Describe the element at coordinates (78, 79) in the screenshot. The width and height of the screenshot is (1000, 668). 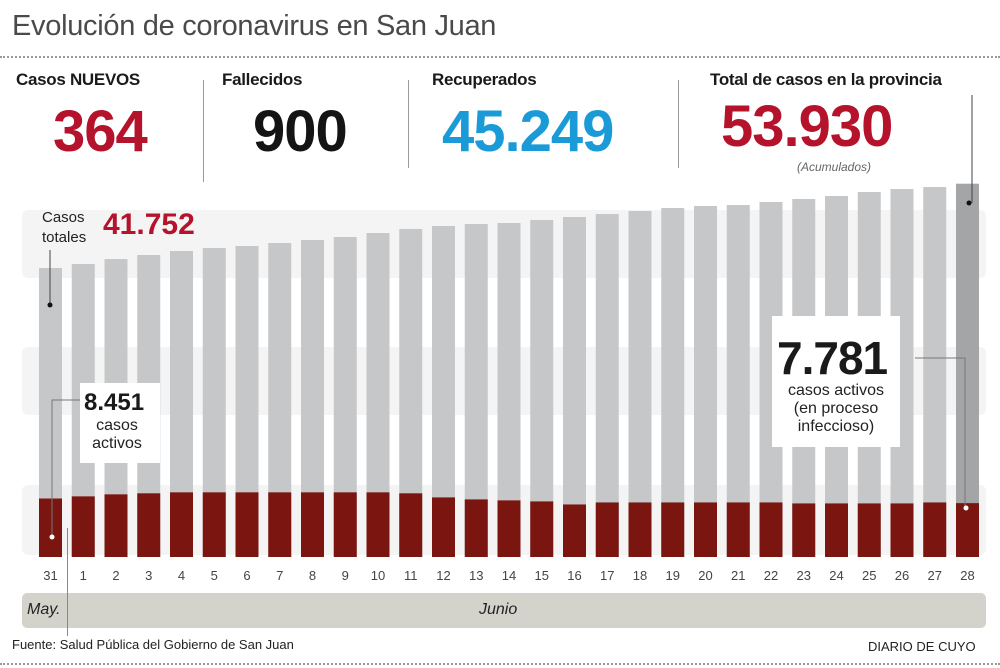
I see `stat-label-new-cases: Casos NUEVOS` at that location.